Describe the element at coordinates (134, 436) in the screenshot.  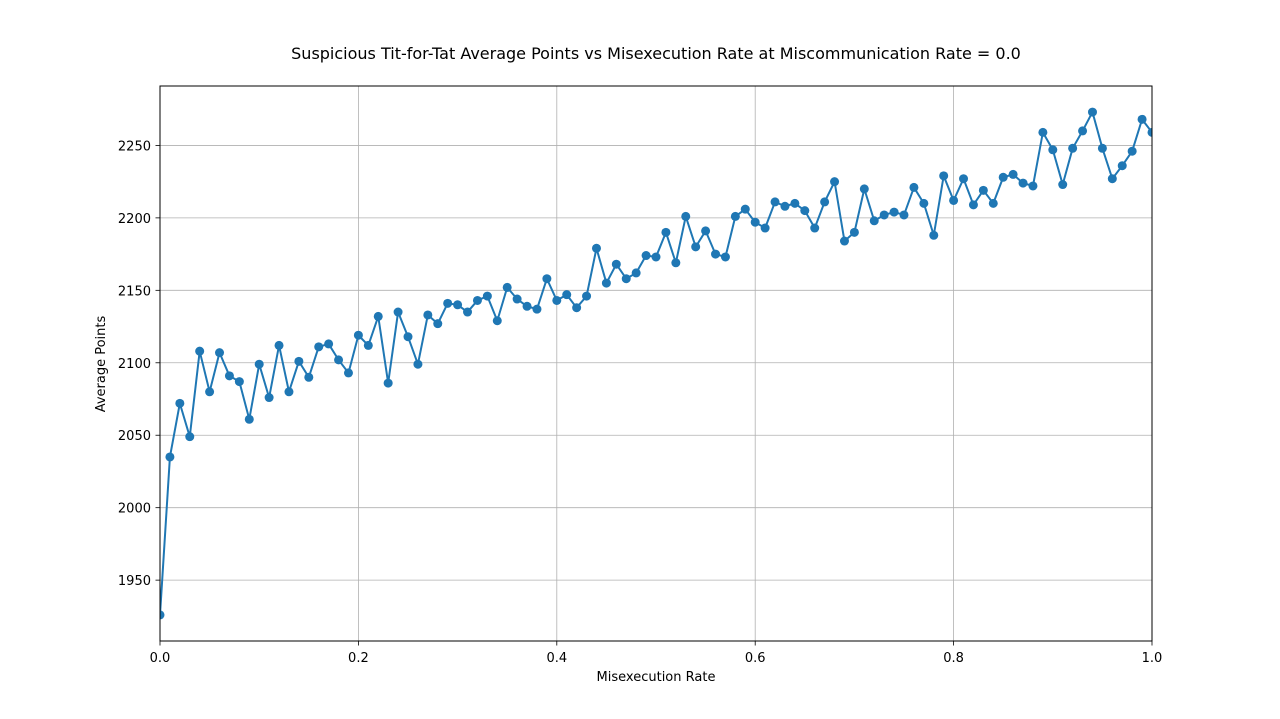
I see `y-tick-label: 2050` at that location.